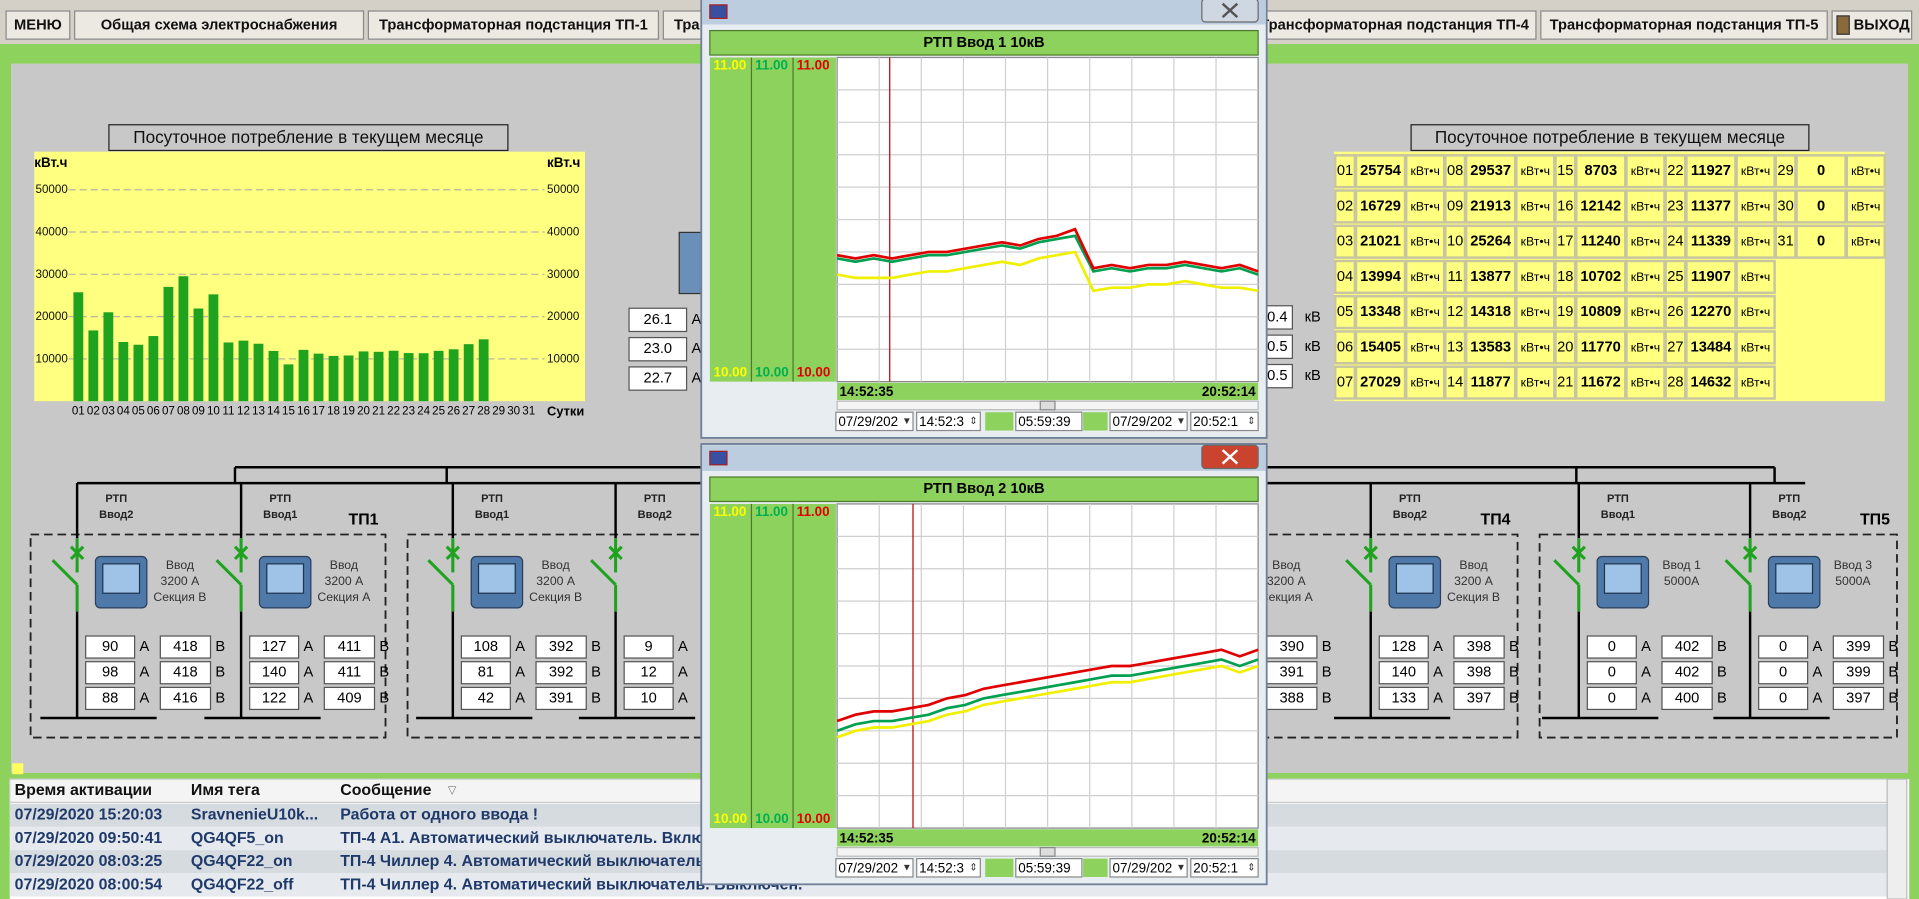 The width and height of the screenshot is (1919, 899). What do you see at coordinates (1381, 171) in the screenshot?
I see `day-value: 25754` at bounding box center [1381, 171].